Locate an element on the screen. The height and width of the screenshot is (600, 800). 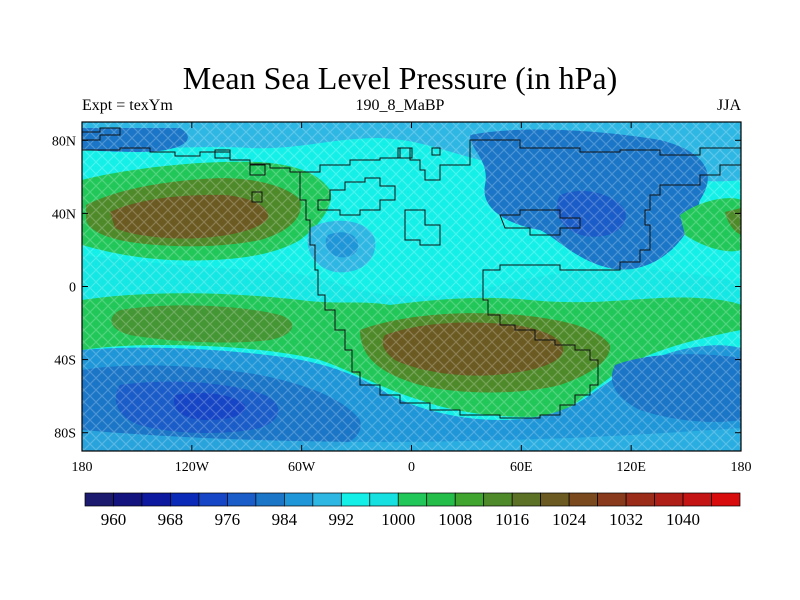
lon-tick-label: 60W is located at coordinates (302, 467).